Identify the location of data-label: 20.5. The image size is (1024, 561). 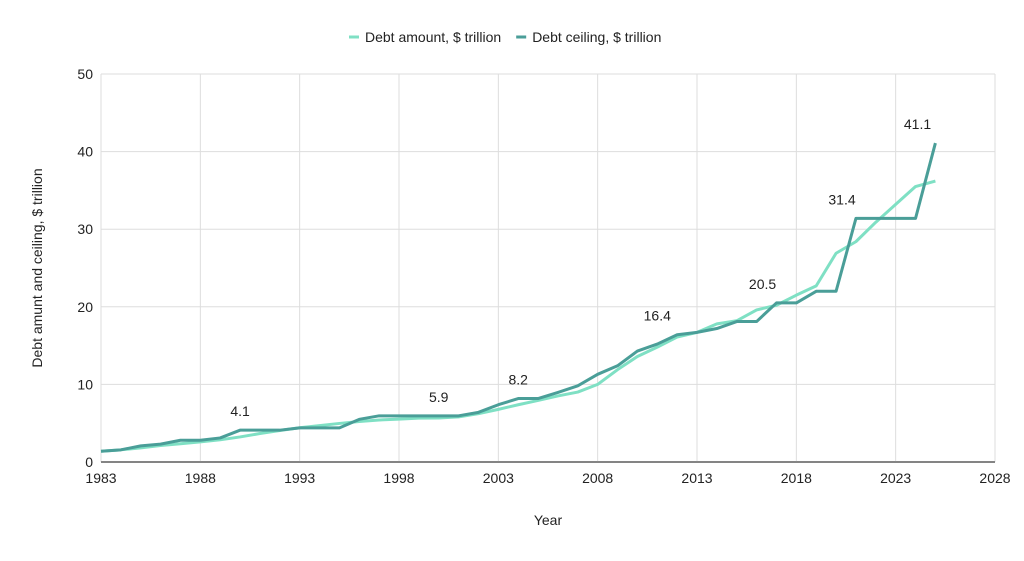
(762, 284).